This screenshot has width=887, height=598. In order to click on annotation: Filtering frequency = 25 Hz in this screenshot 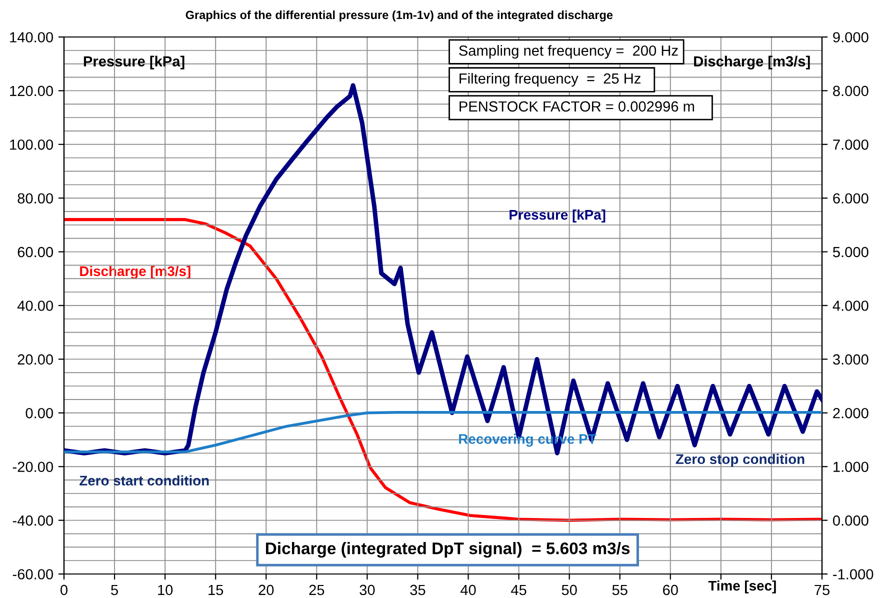, I will do `click(550, 79)`.